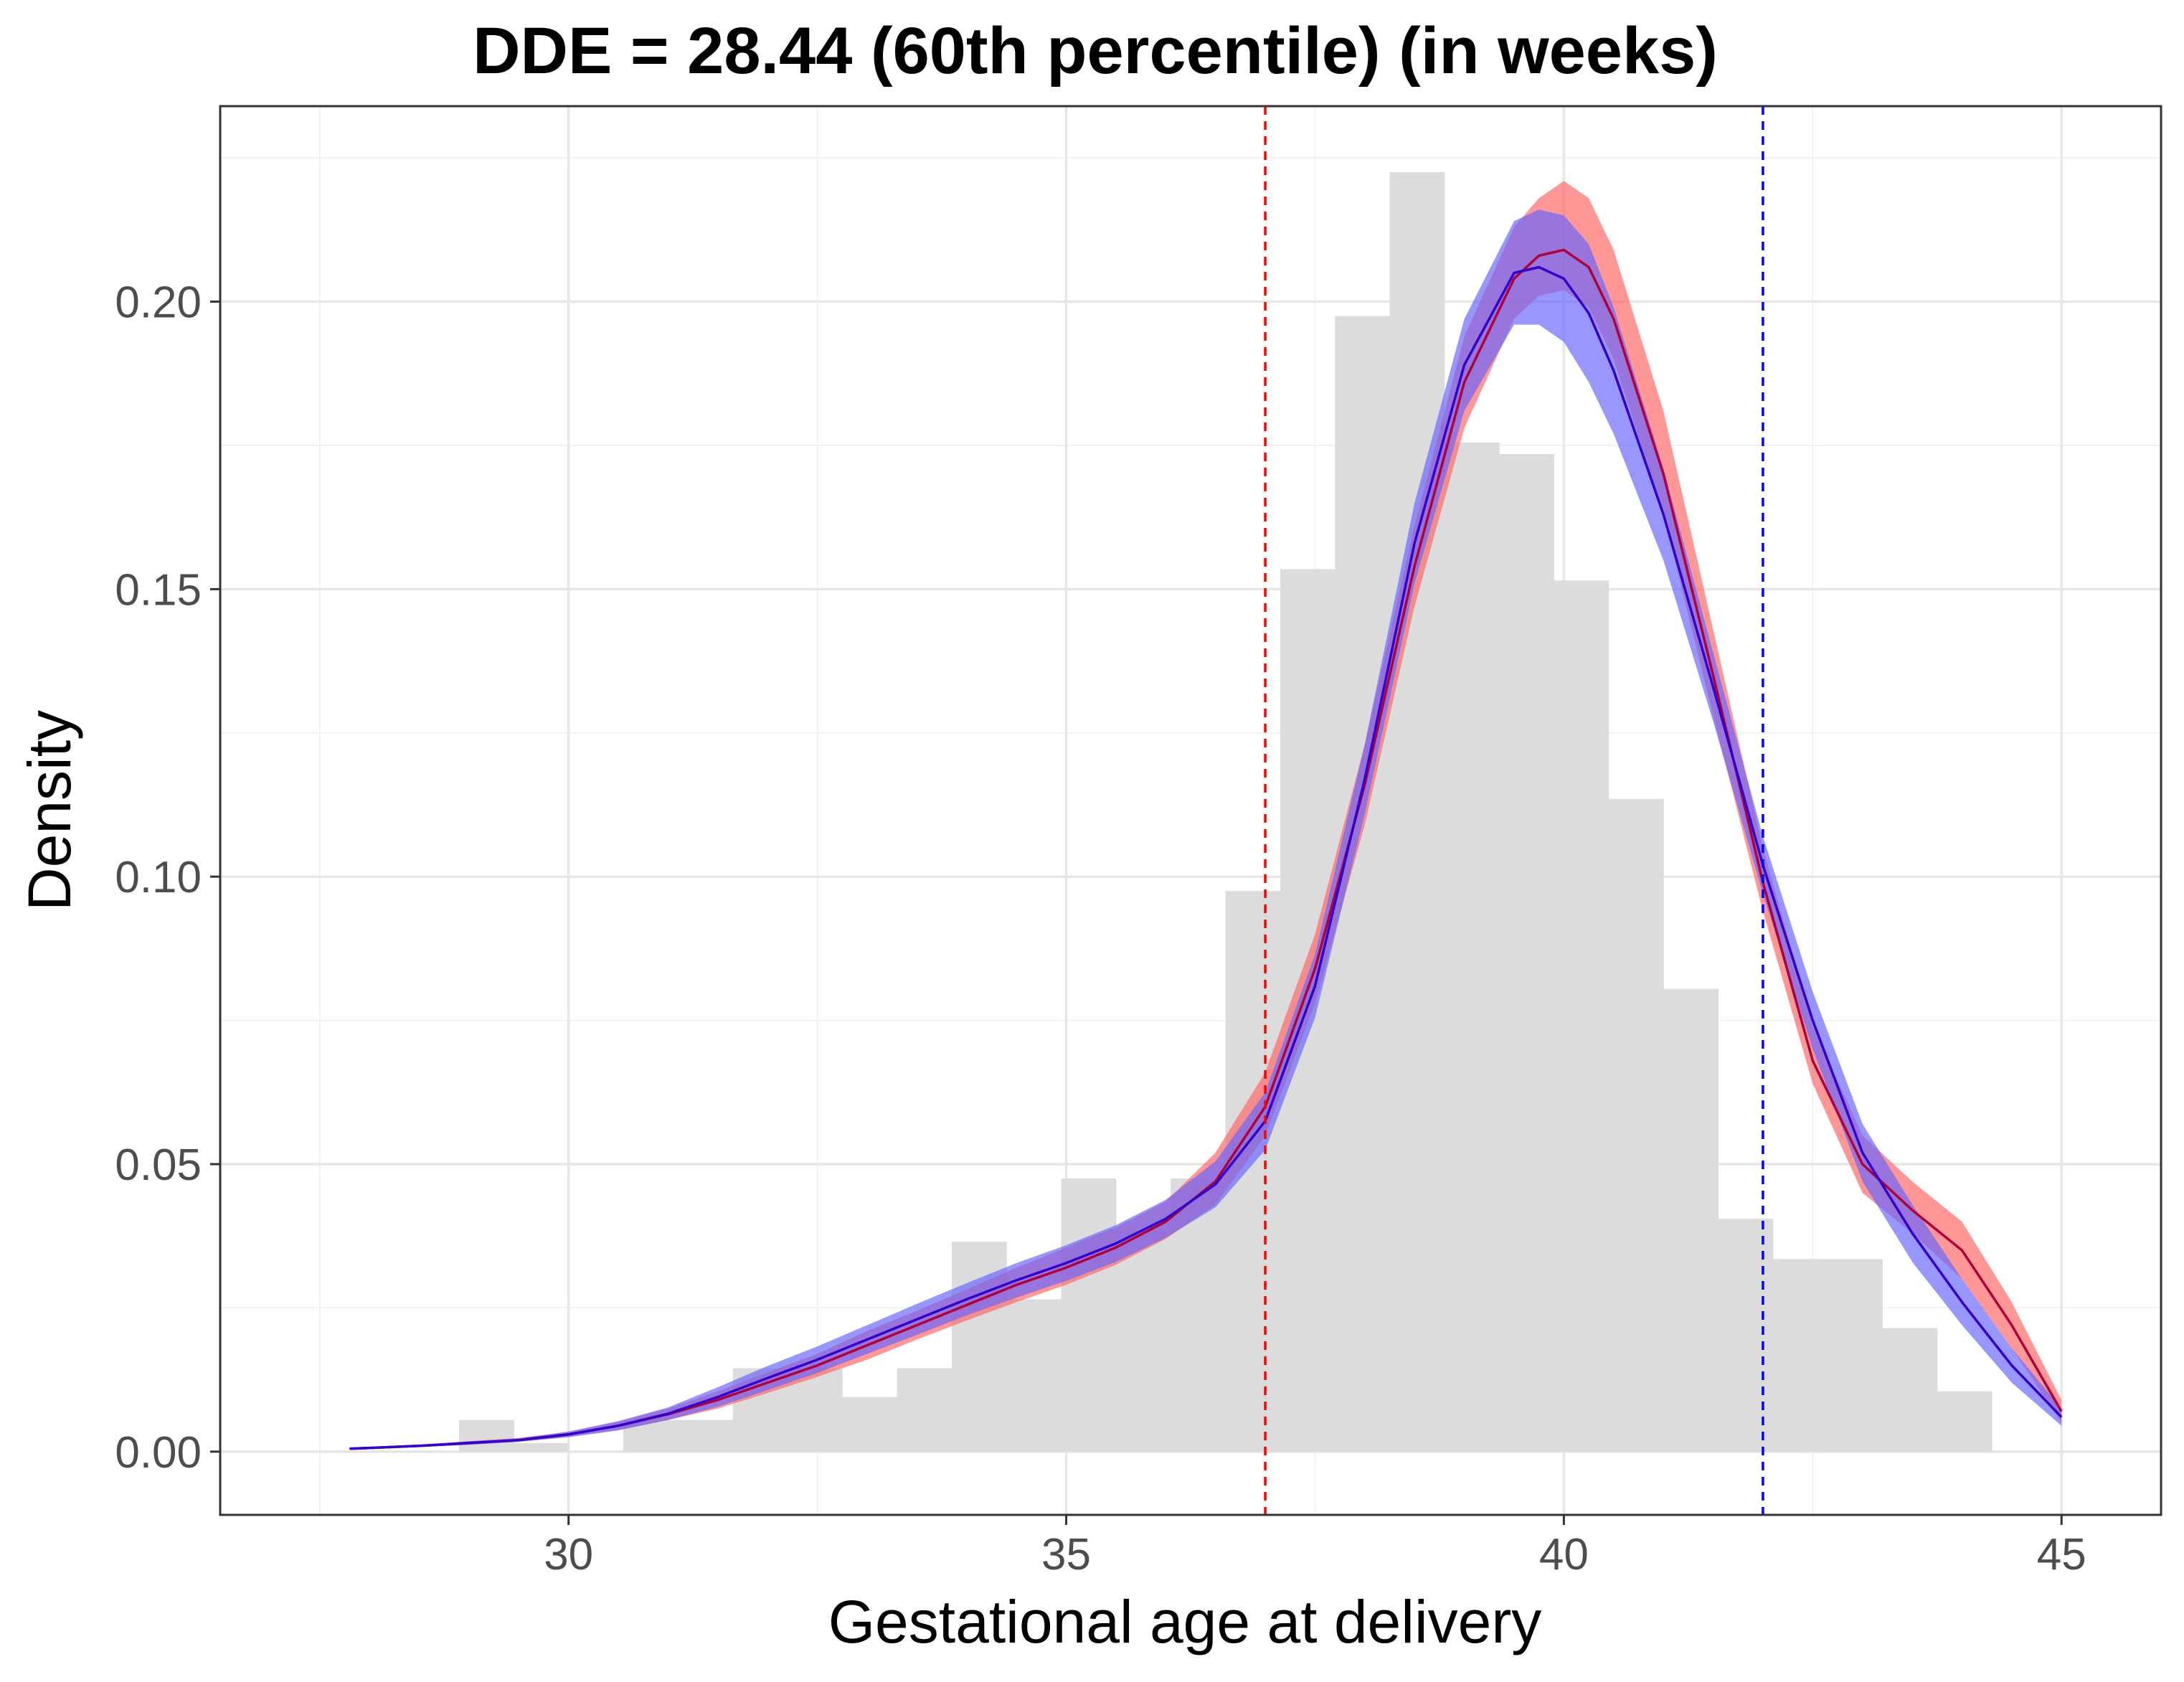 This screenshot has width=2184, height=1682. Describe the element at coordinates (158, 877) in the screenshot. I see `y-tick-label: 0.10` at that location.